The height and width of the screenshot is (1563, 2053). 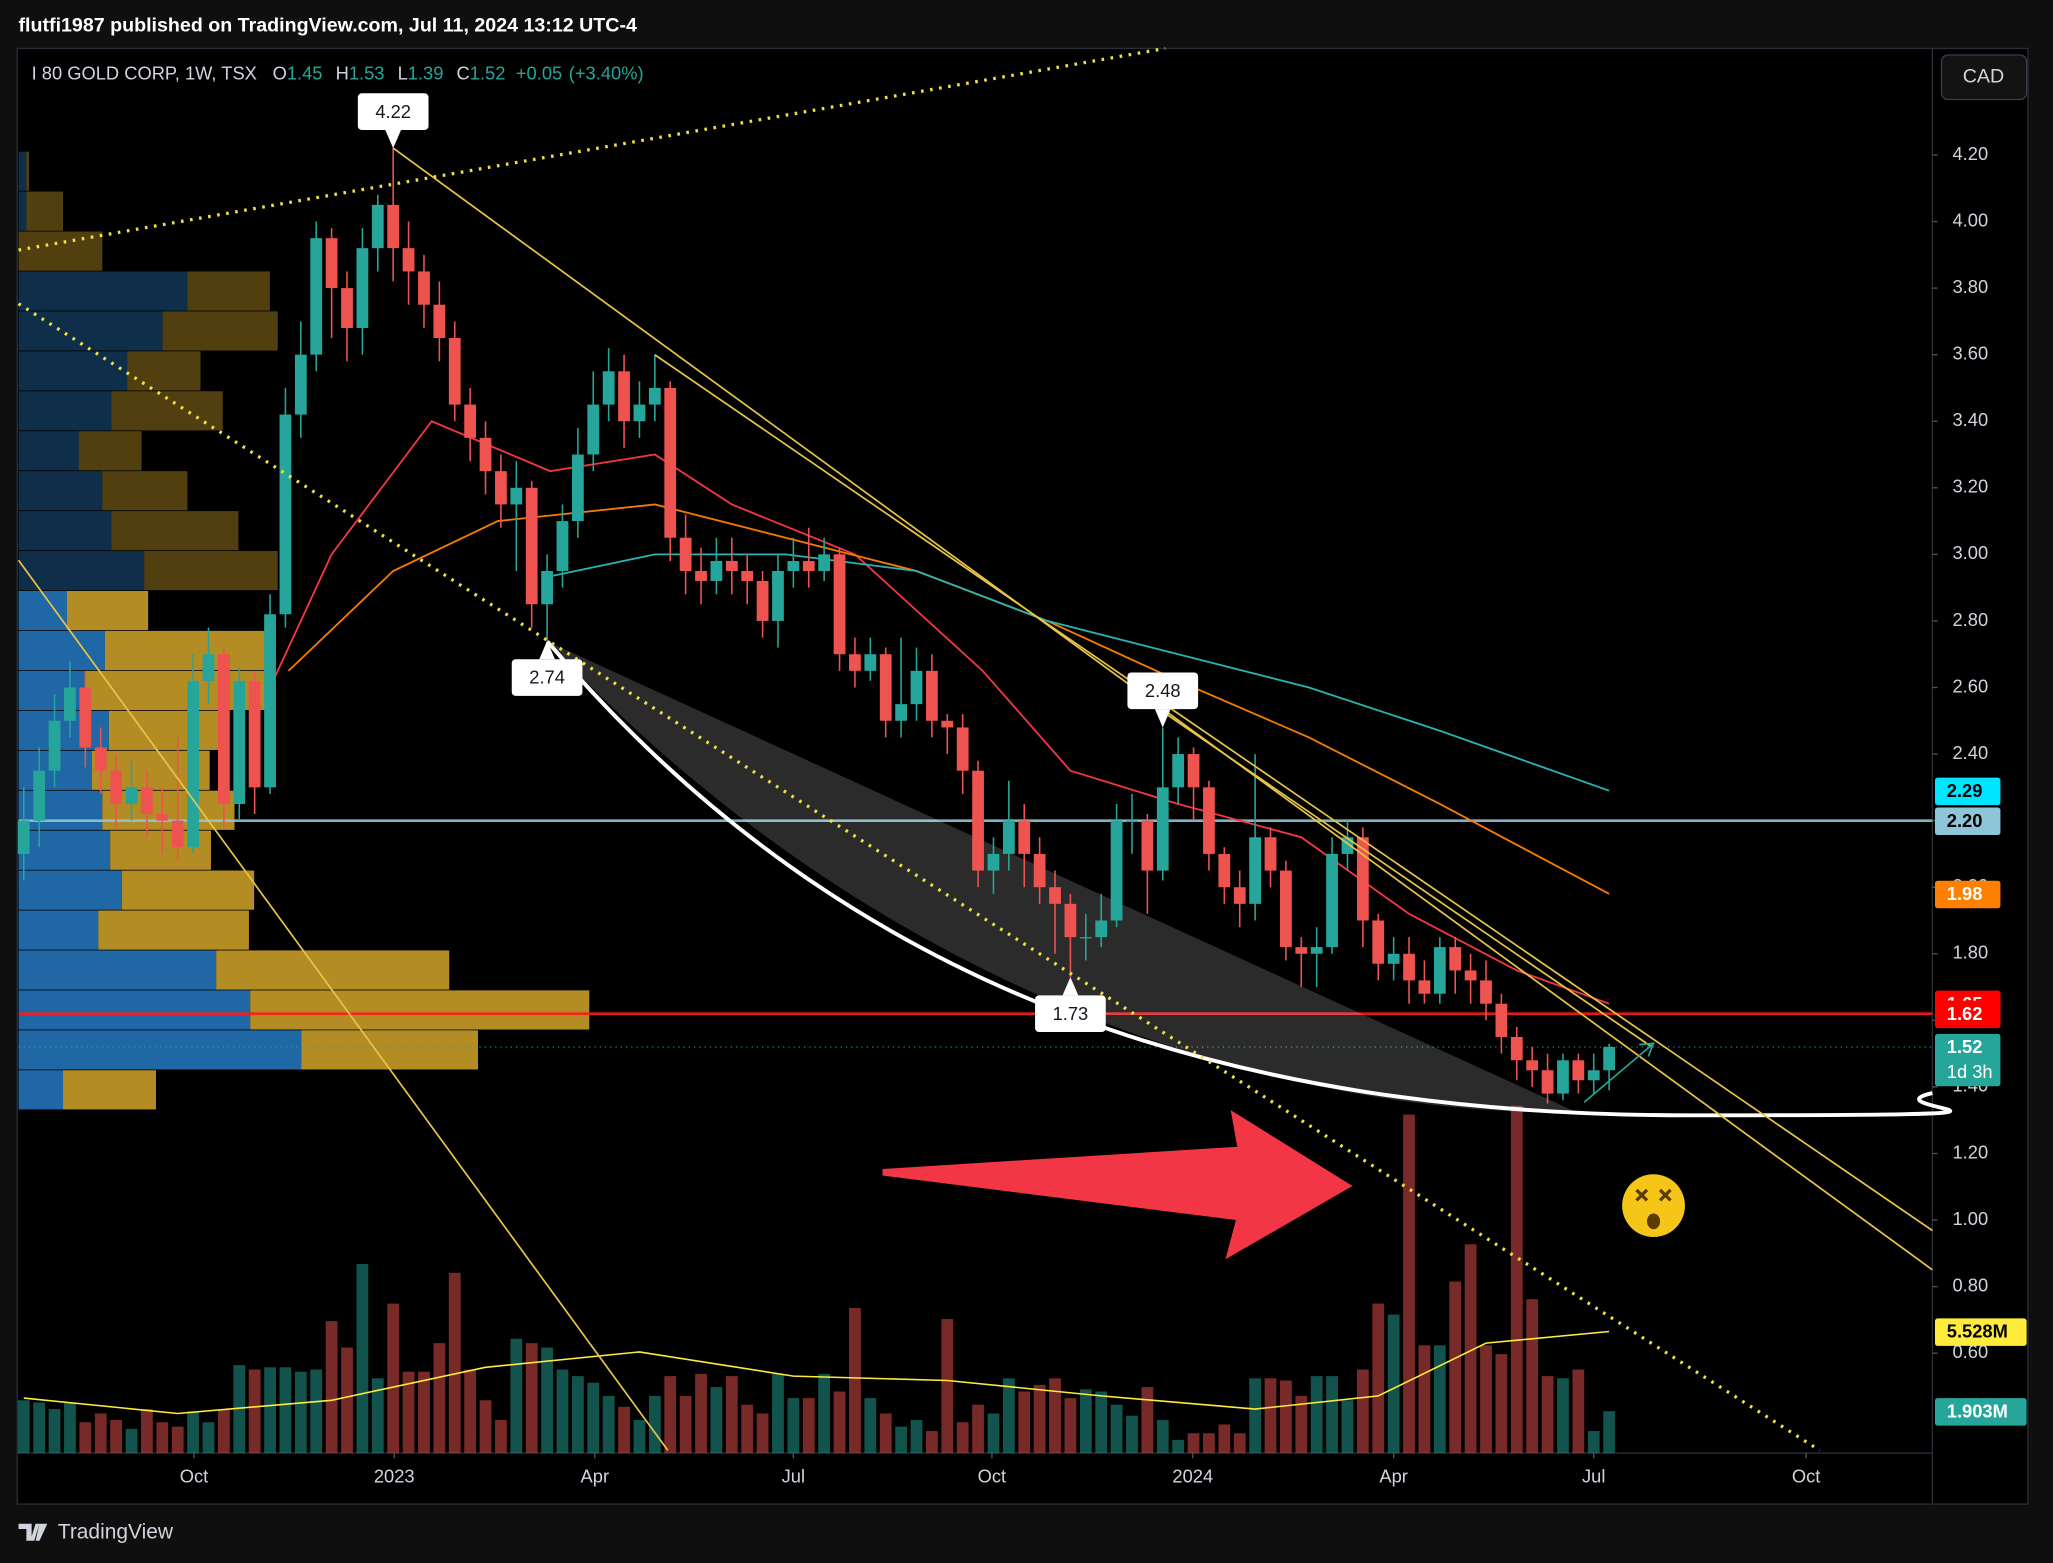 What do you see at coordinates (1970, 1151) in the screenshot?
I see `y-tick-label: 1.20` at bounding box center [1970, 1151].